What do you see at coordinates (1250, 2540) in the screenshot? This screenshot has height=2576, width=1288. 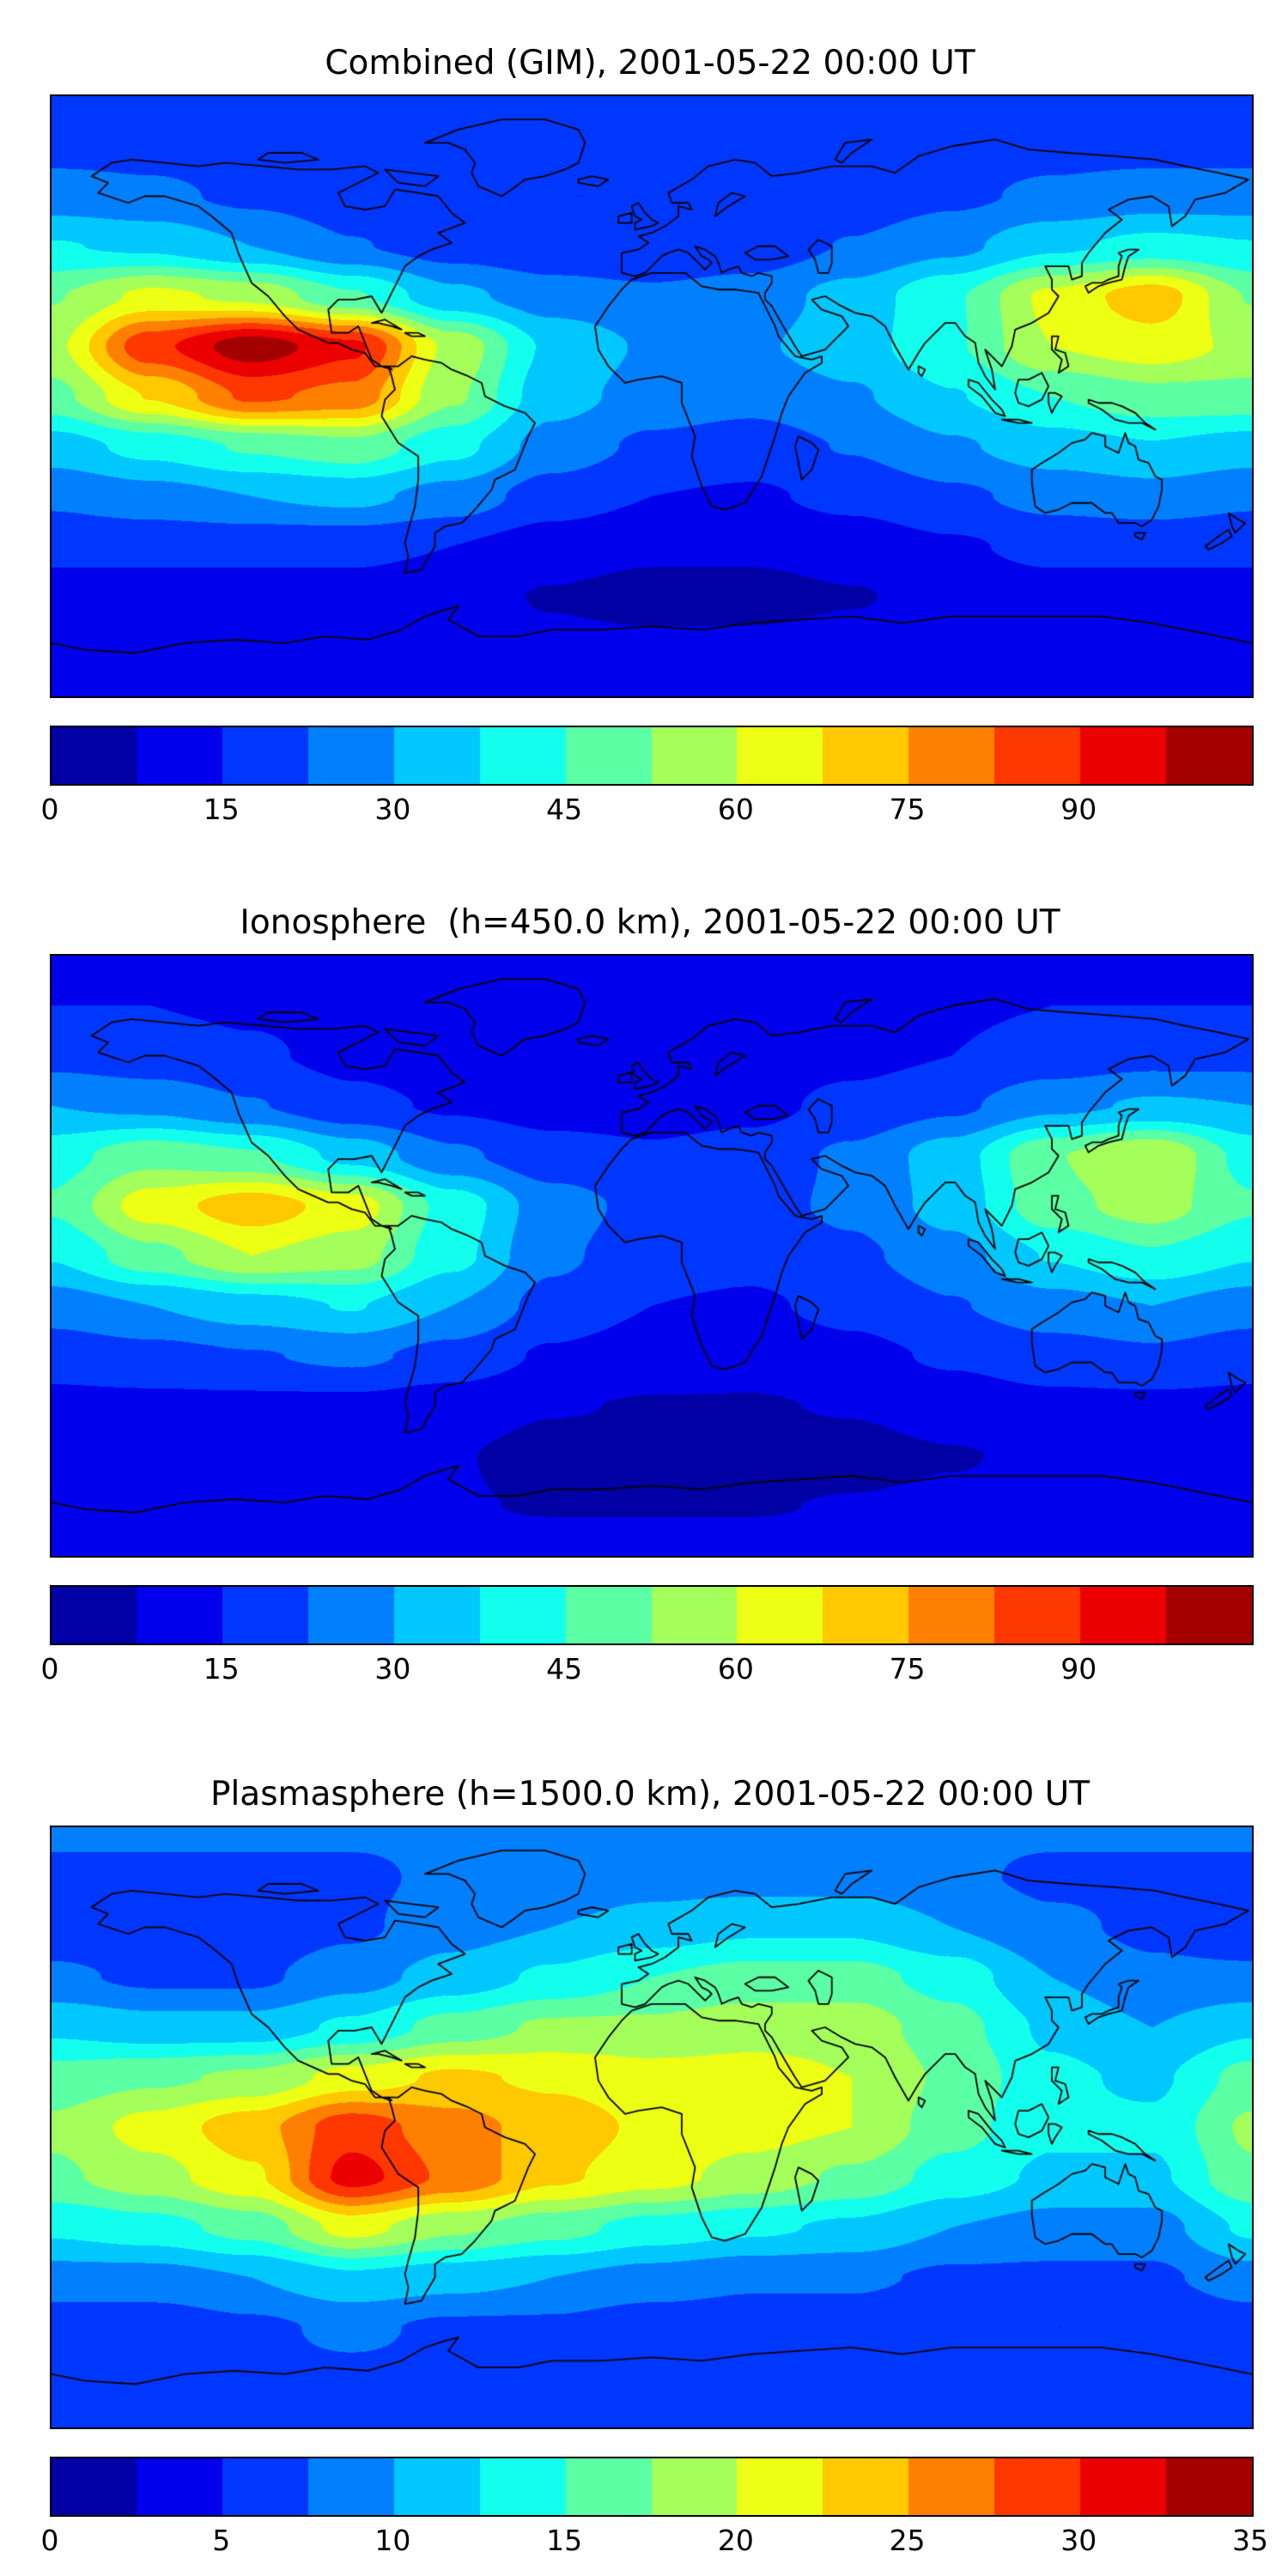 I see `colorbar-tick-label: 35` at bounding box center [1250, 2540].